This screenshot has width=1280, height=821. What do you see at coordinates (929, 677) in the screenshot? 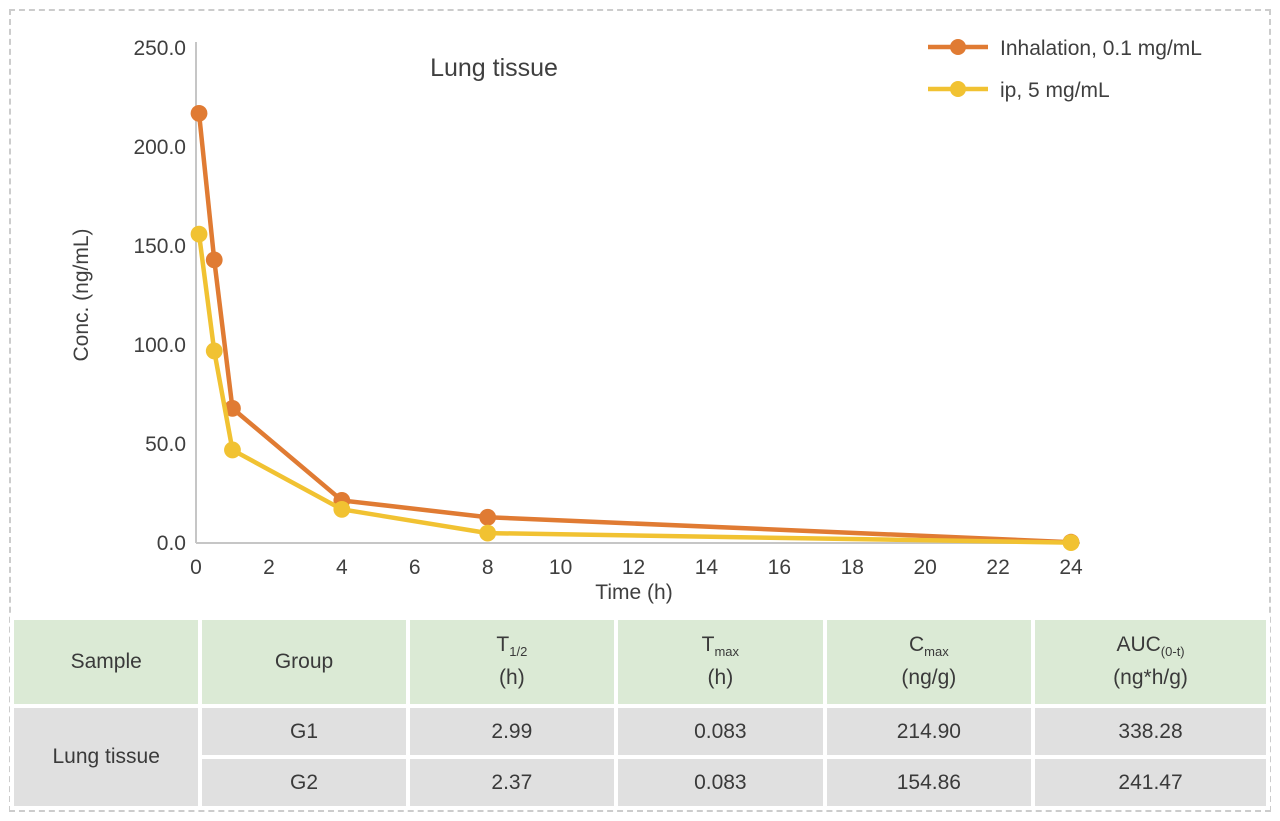
I see `header-unit: (ng/g)` at bounding box center [929, 677].